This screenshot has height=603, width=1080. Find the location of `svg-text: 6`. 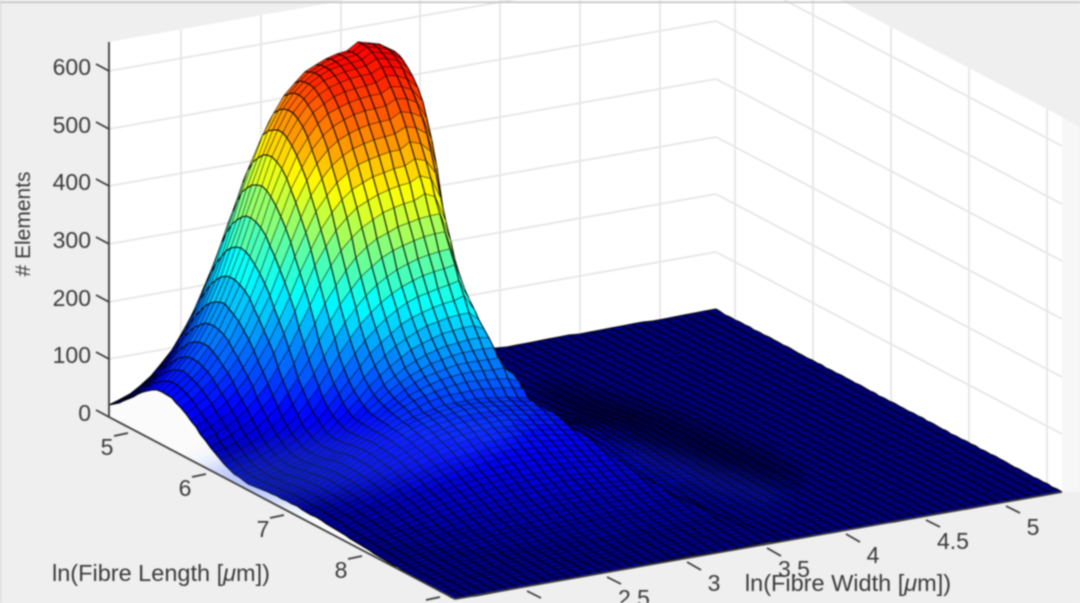

svg-text: 6 is located at coordinates (185, 488).